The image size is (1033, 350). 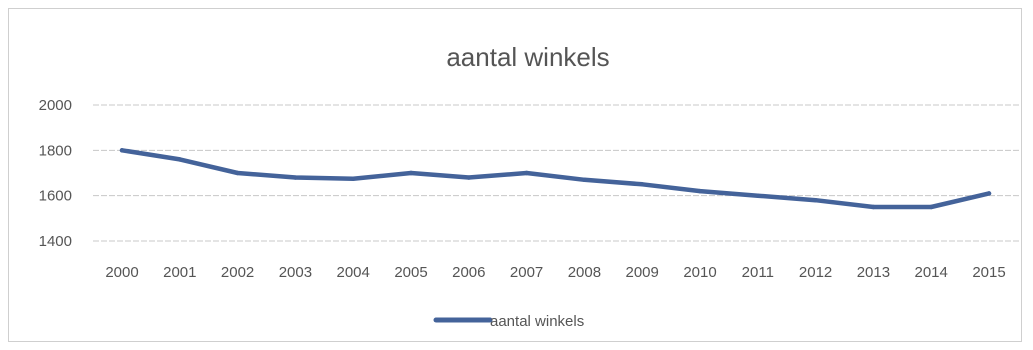 I want to click on x-tick-label: 2002, so click(x=237, y=272).